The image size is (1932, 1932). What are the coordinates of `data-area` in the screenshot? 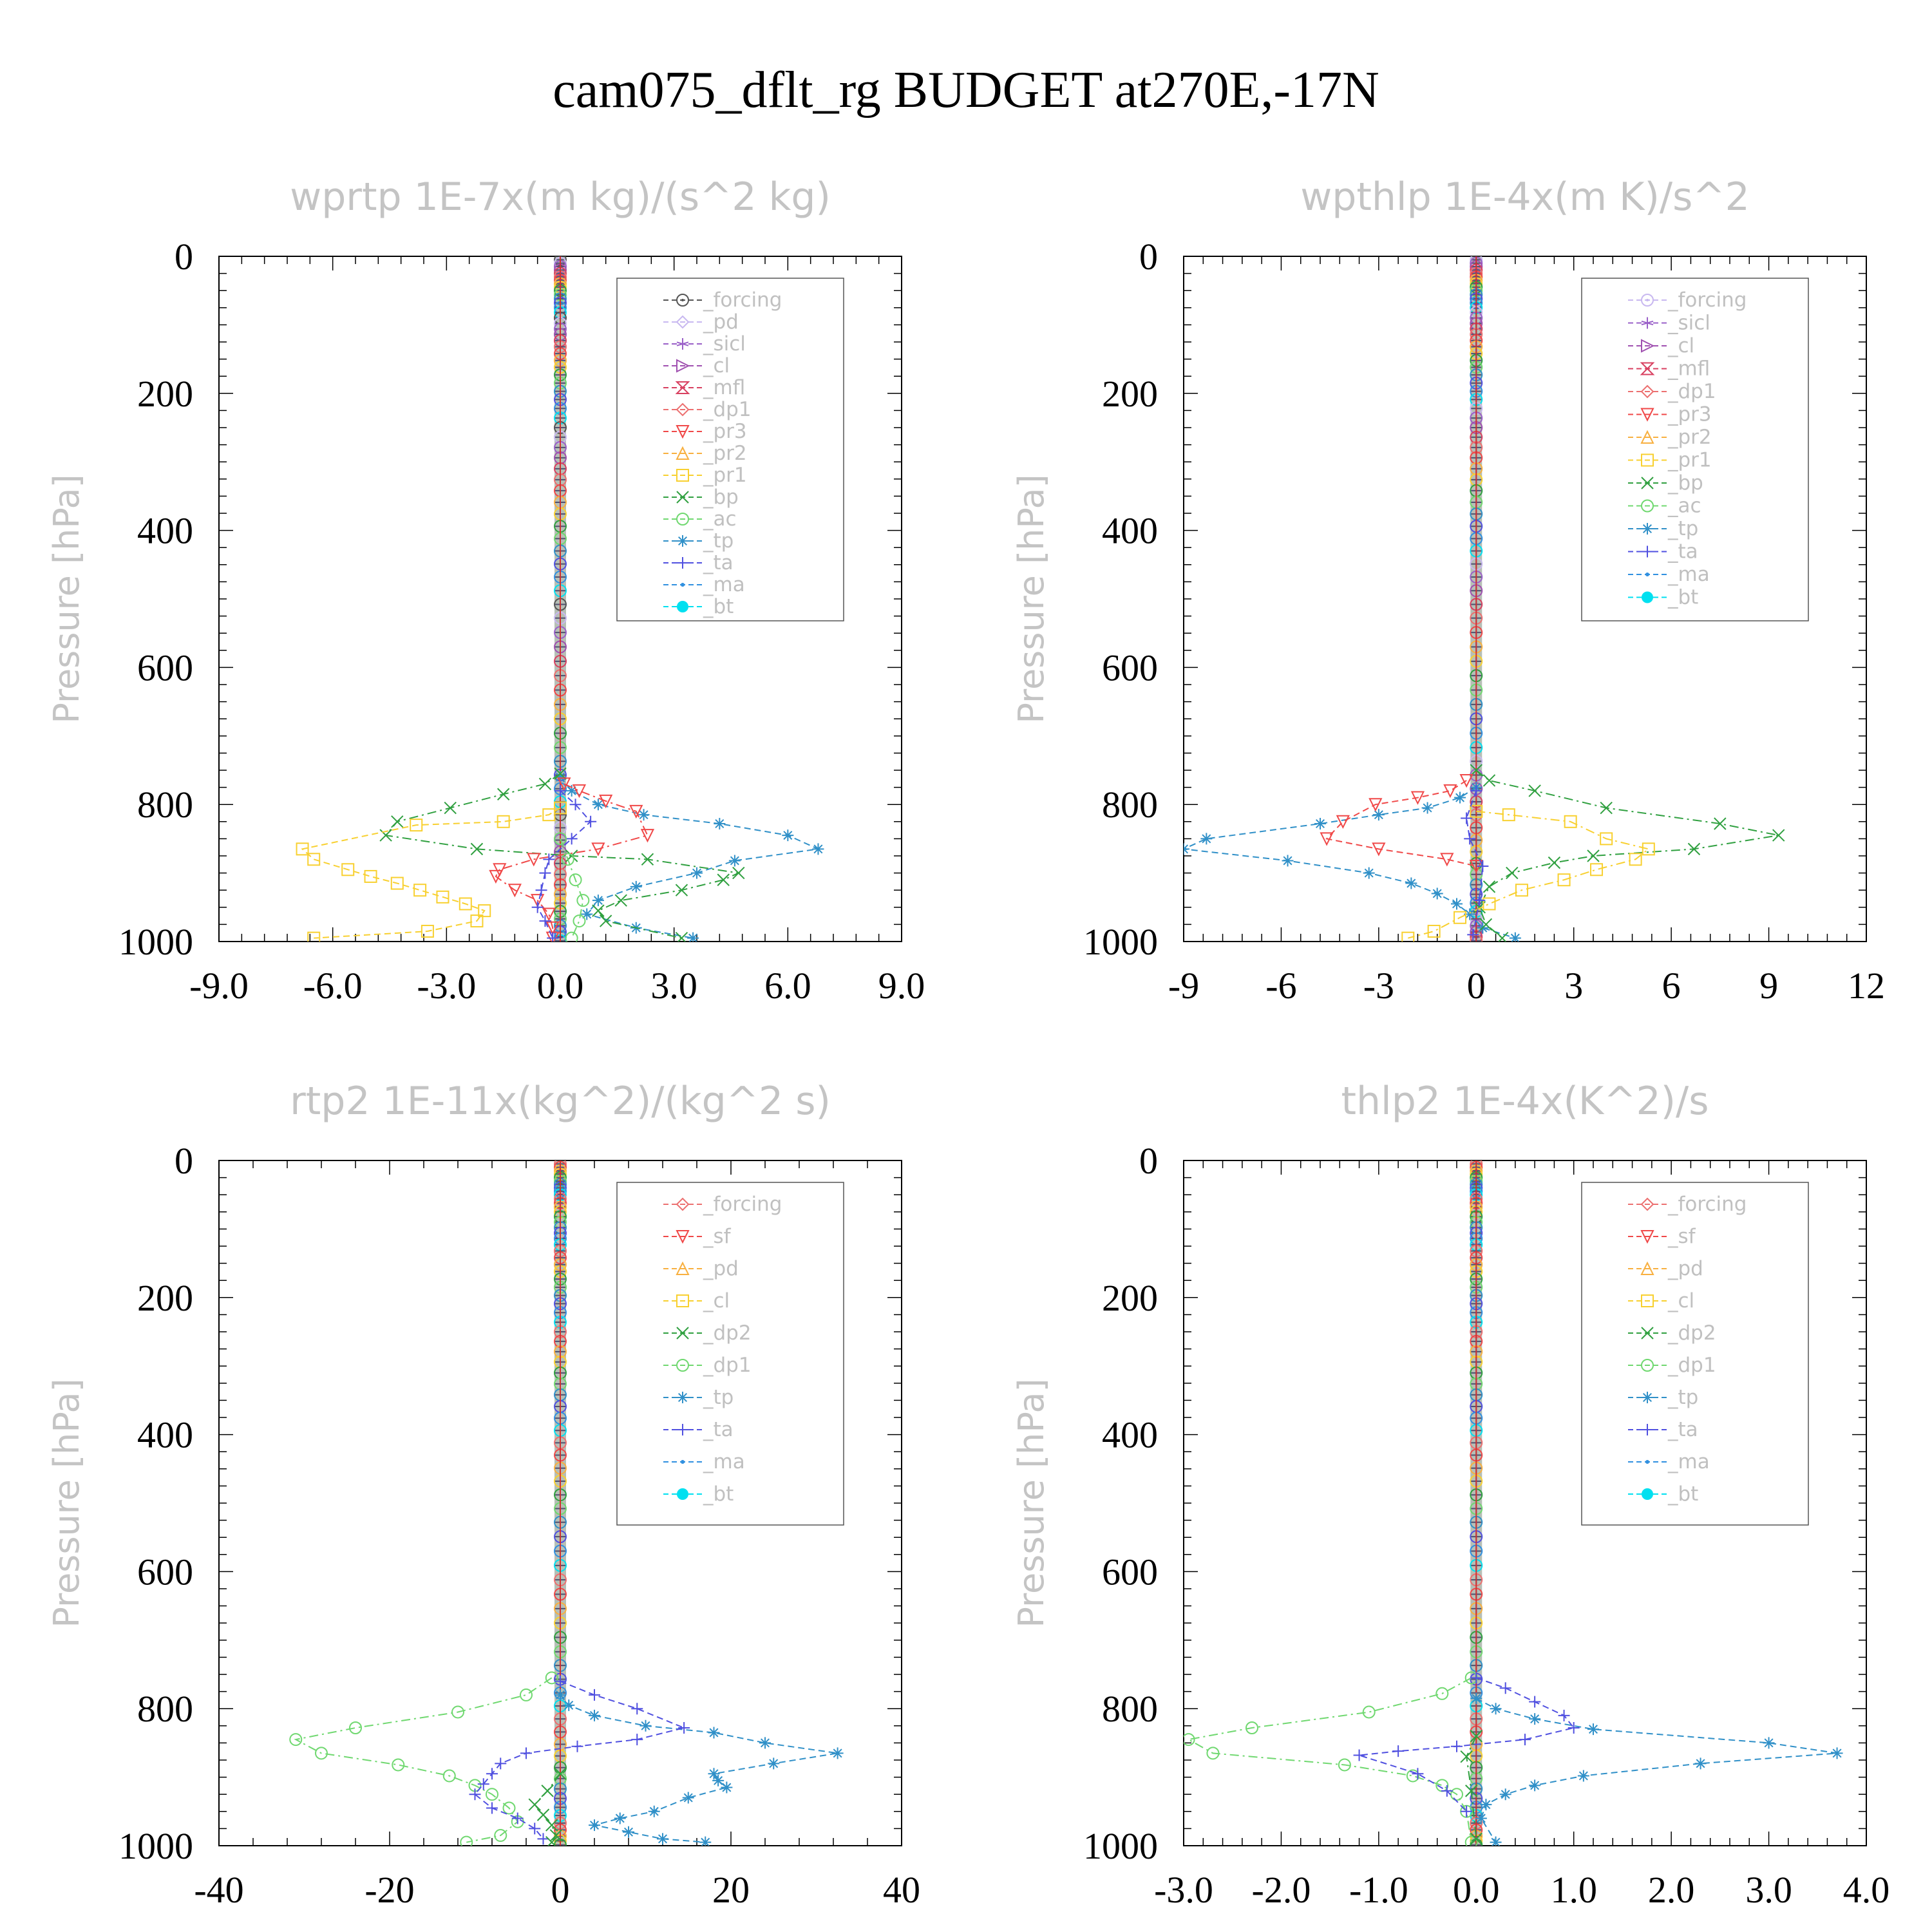 It's located at (1484, 599).